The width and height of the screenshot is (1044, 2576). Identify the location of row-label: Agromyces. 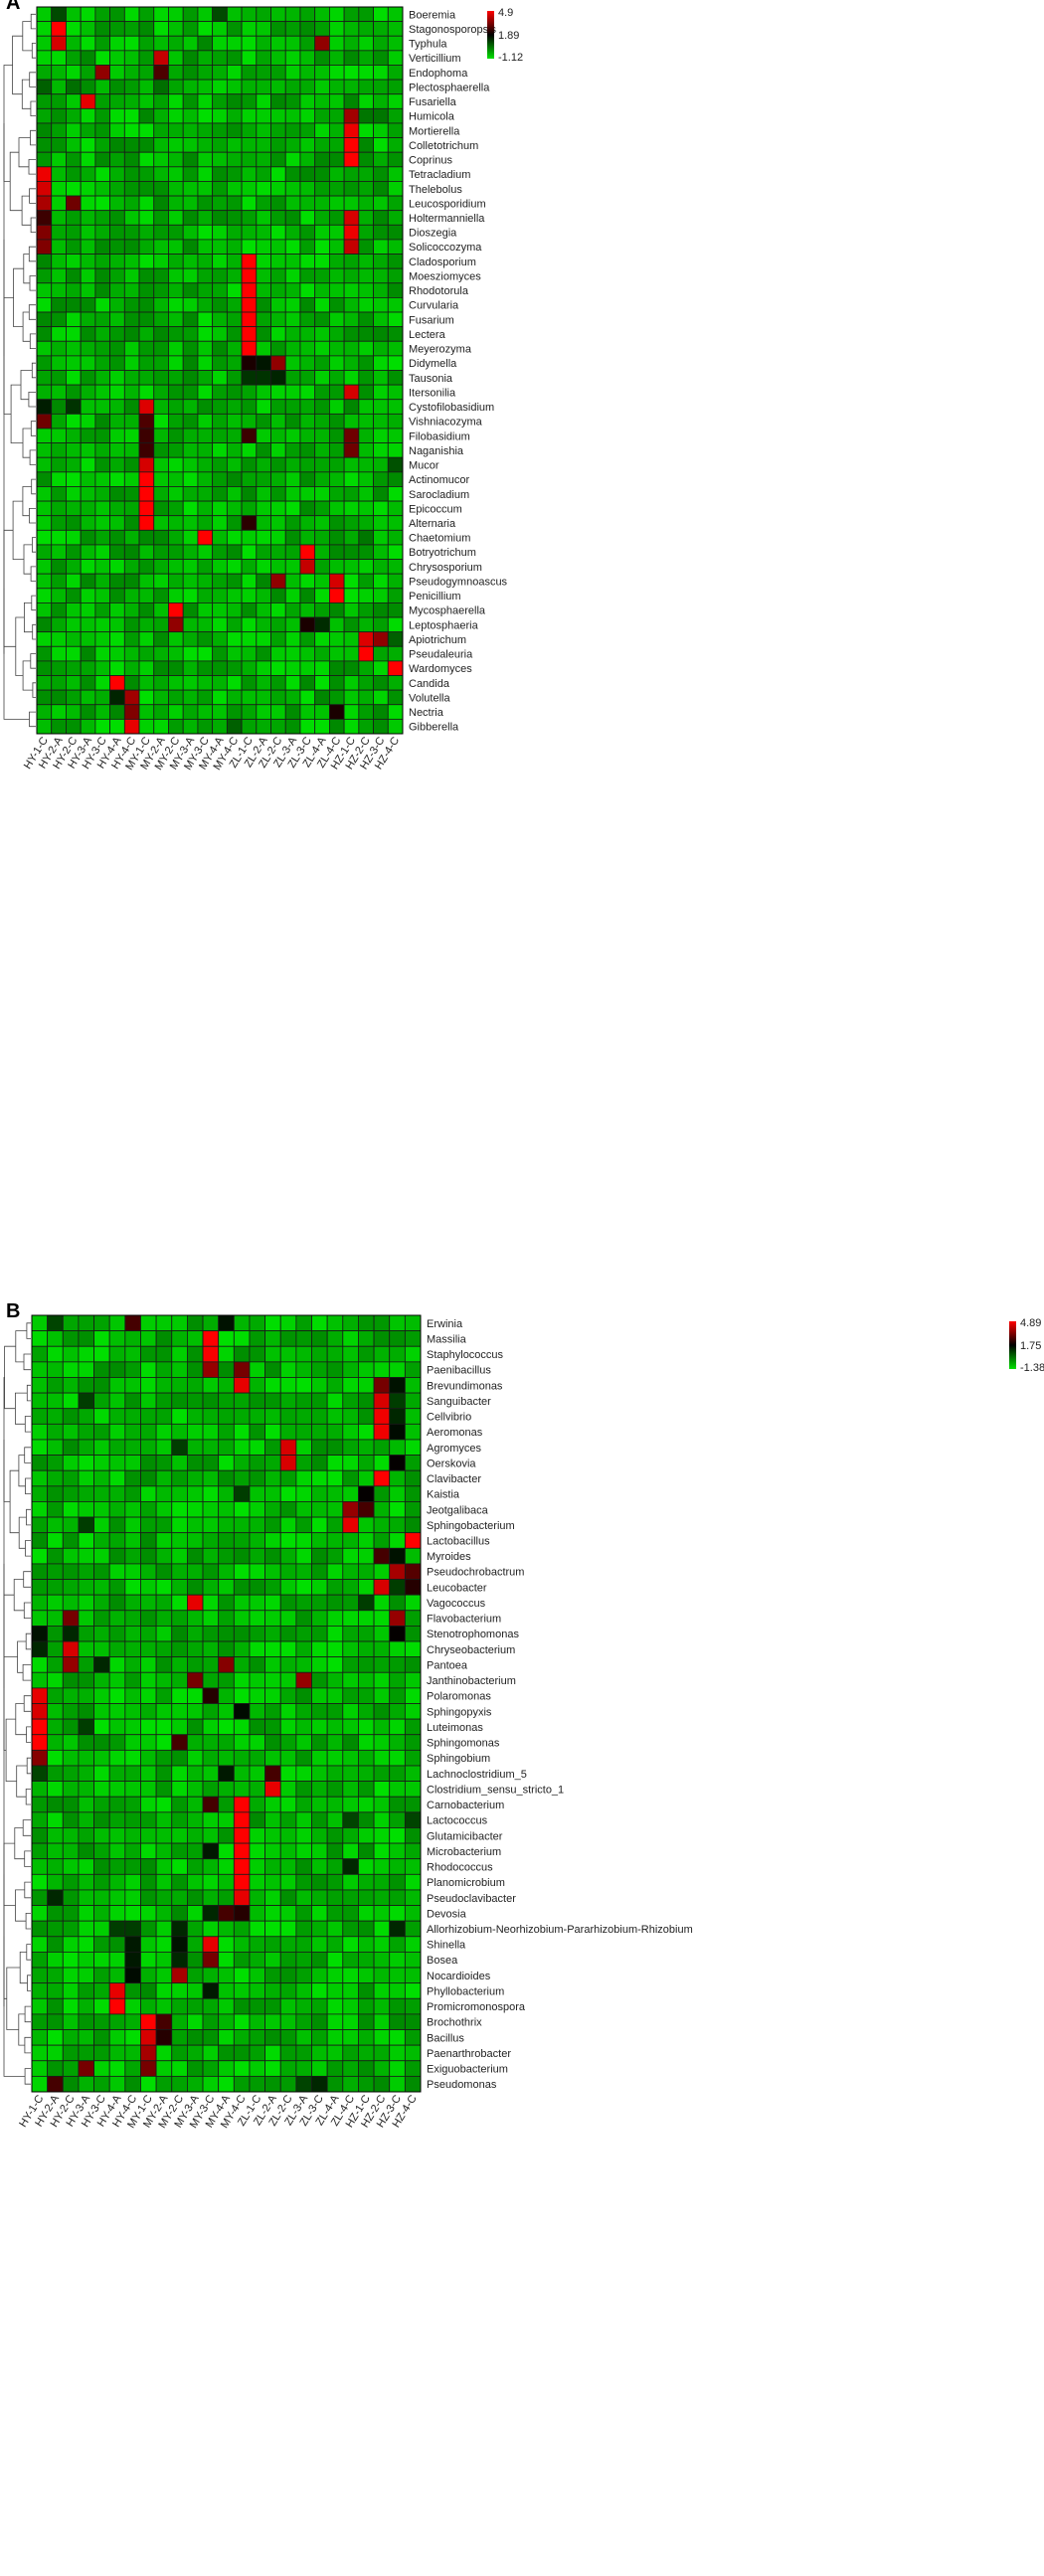
(455, 1449).